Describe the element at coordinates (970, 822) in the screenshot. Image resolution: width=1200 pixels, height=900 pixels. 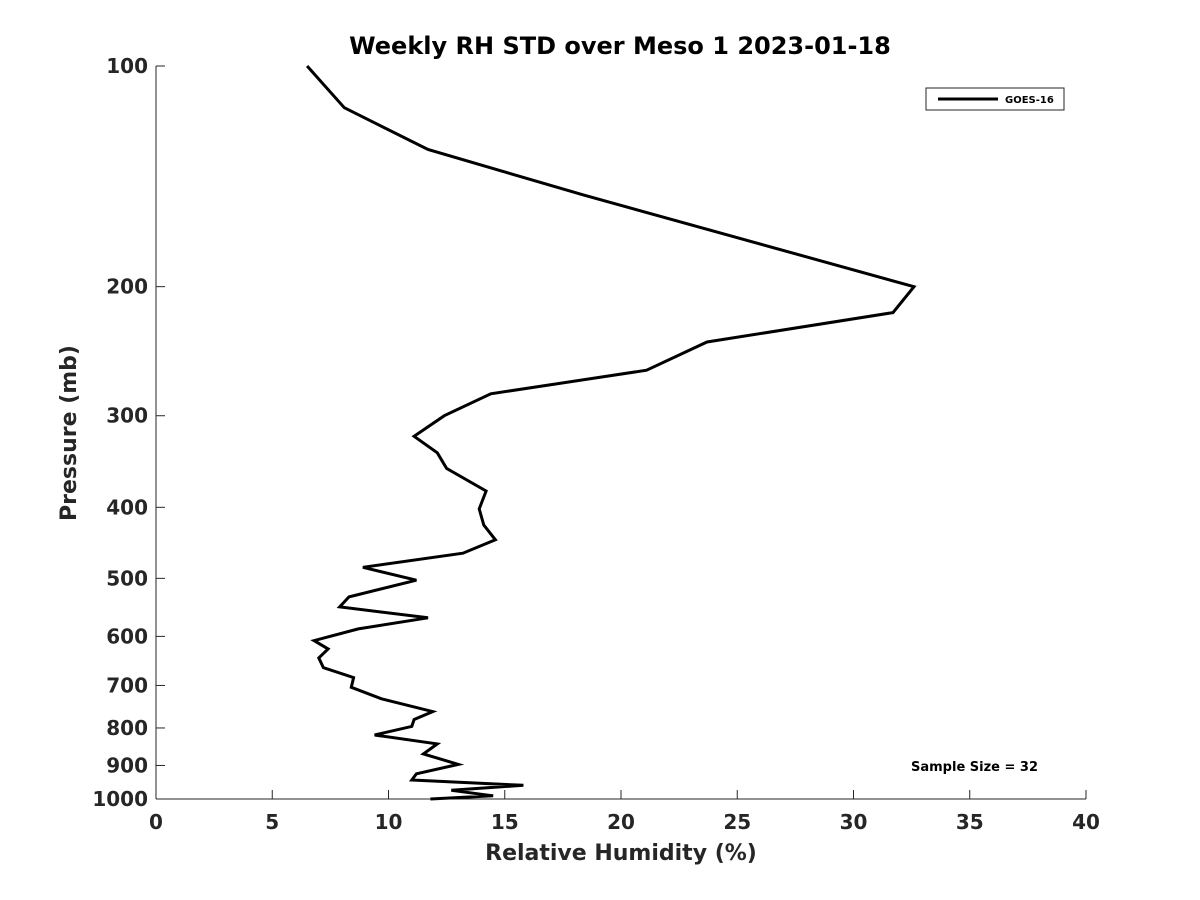
I see `x-tick-label: 35` at that location.